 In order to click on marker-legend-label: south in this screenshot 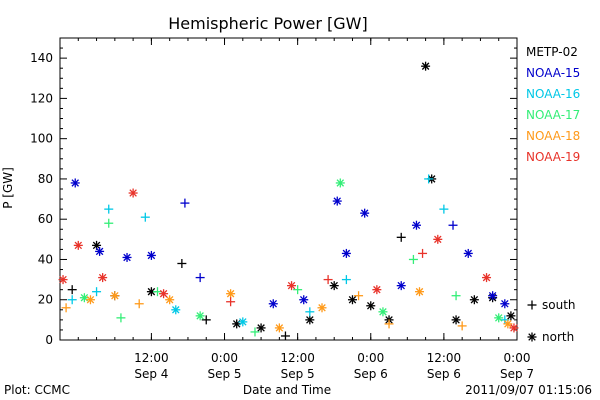, I will do `click(559, 305)`.